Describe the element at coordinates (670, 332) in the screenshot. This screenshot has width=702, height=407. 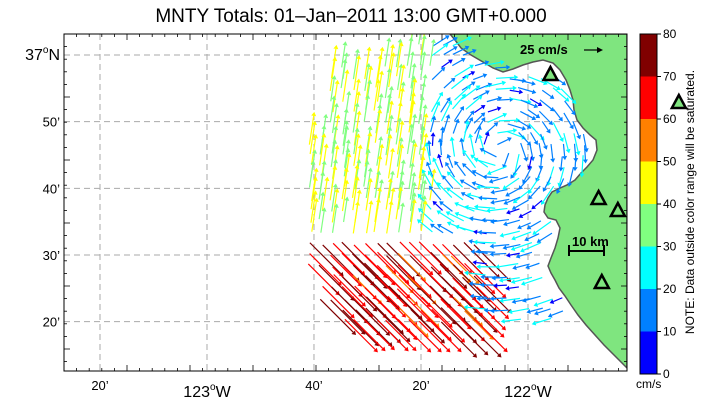
I see `colorbar-tick-label: 10` at that location.